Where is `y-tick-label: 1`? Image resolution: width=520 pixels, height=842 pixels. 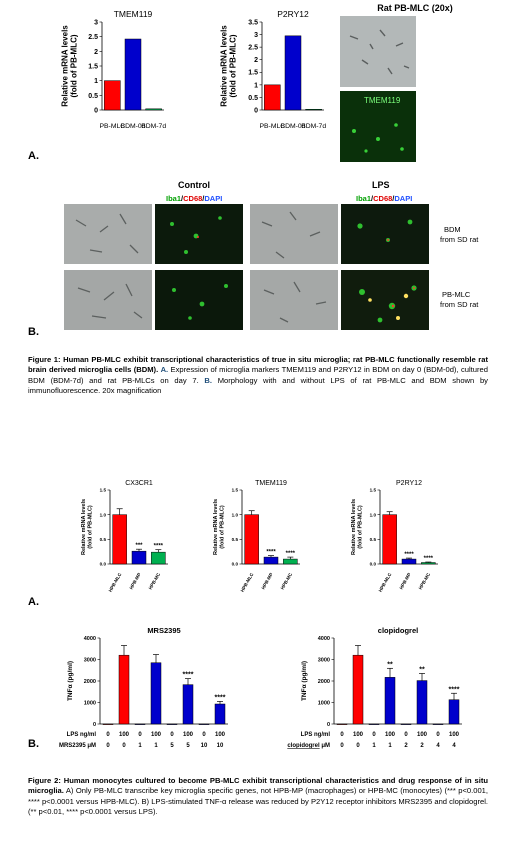
y-tick-label: 1 is located at coordinates (256, 85).